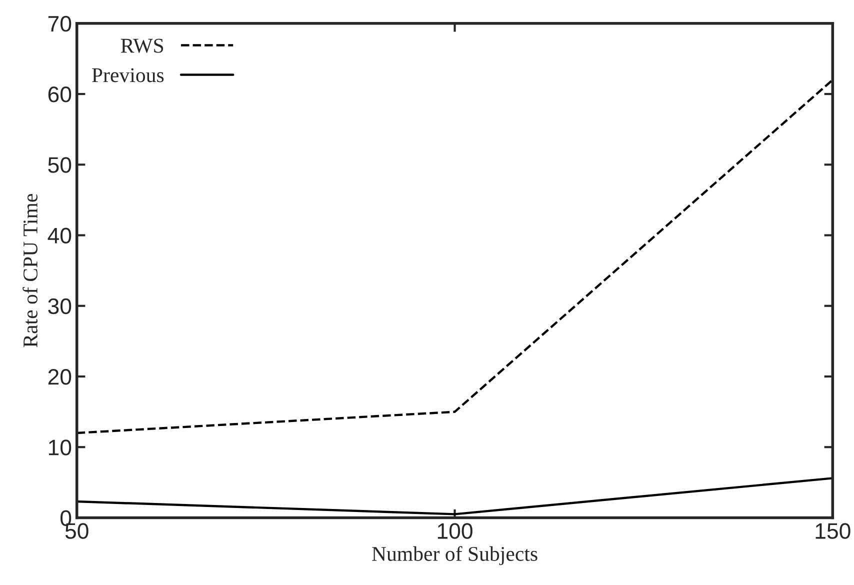 This screenshot has width=854, height=585. What do you see at coordinates (60, 94) in the screenshot?
I see `y-tick-label: 60` at bounding box center [60, 94].